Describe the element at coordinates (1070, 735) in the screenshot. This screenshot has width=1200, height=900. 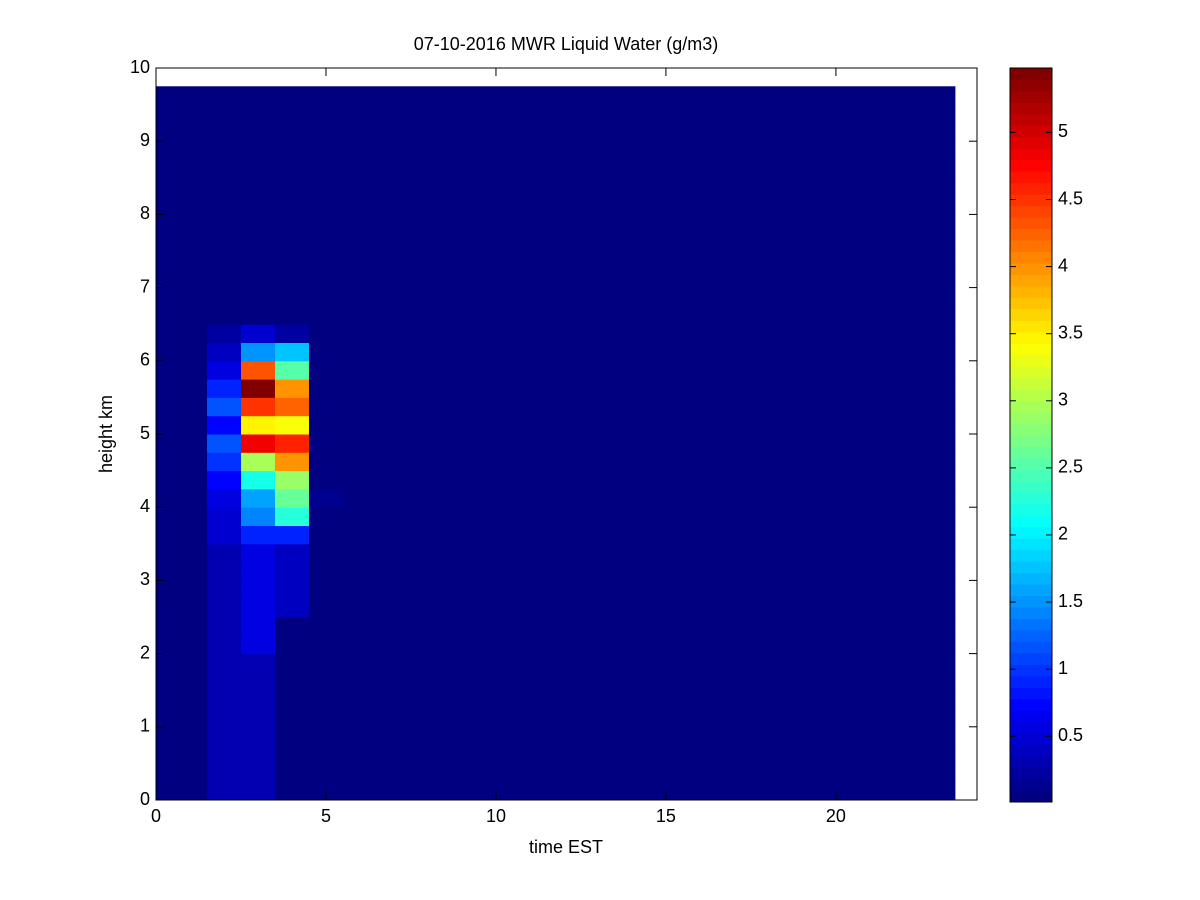
I see `colorbar-tick-label: 0.5` at that location.